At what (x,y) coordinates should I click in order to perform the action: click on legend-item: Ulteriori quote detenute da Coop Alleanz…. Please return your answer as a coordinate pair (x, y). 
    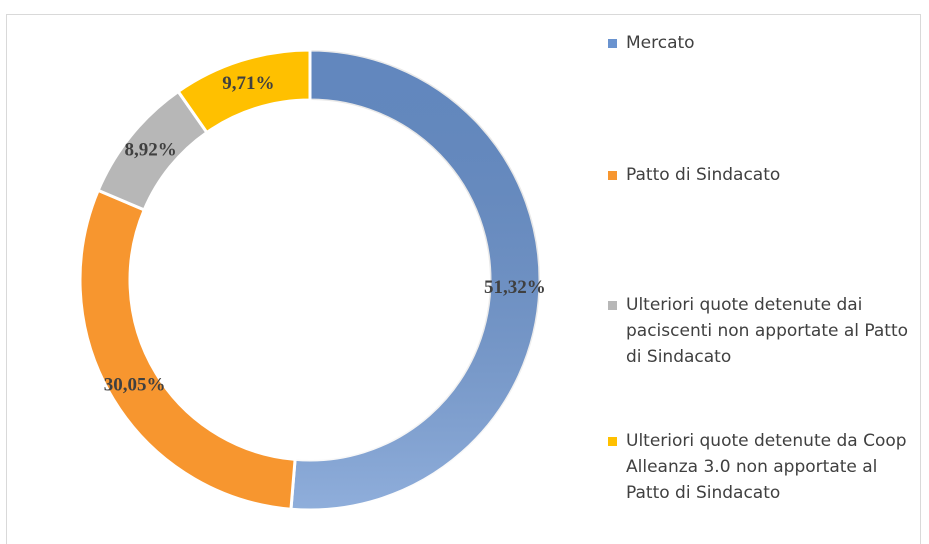
    Looking at the image, I should click on (761, 467).